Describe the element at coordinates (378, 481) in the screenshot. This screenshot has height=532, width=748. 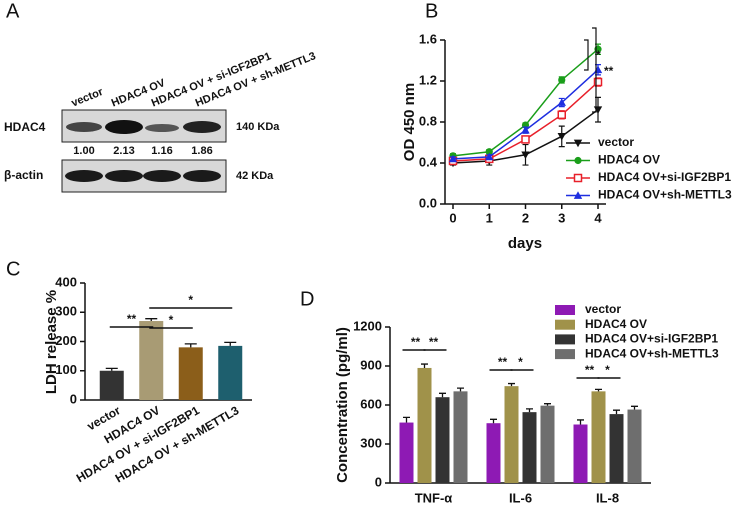
I see `y-tick-label: 0` at that location.